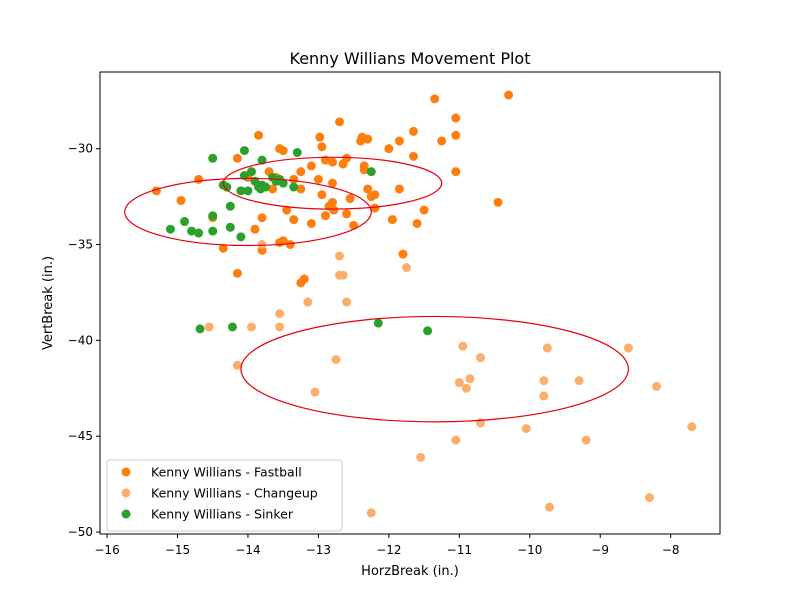 The width and height of the screenshot is (800, 600). I want to click on y-tick-label: −40, so click(80, 340).